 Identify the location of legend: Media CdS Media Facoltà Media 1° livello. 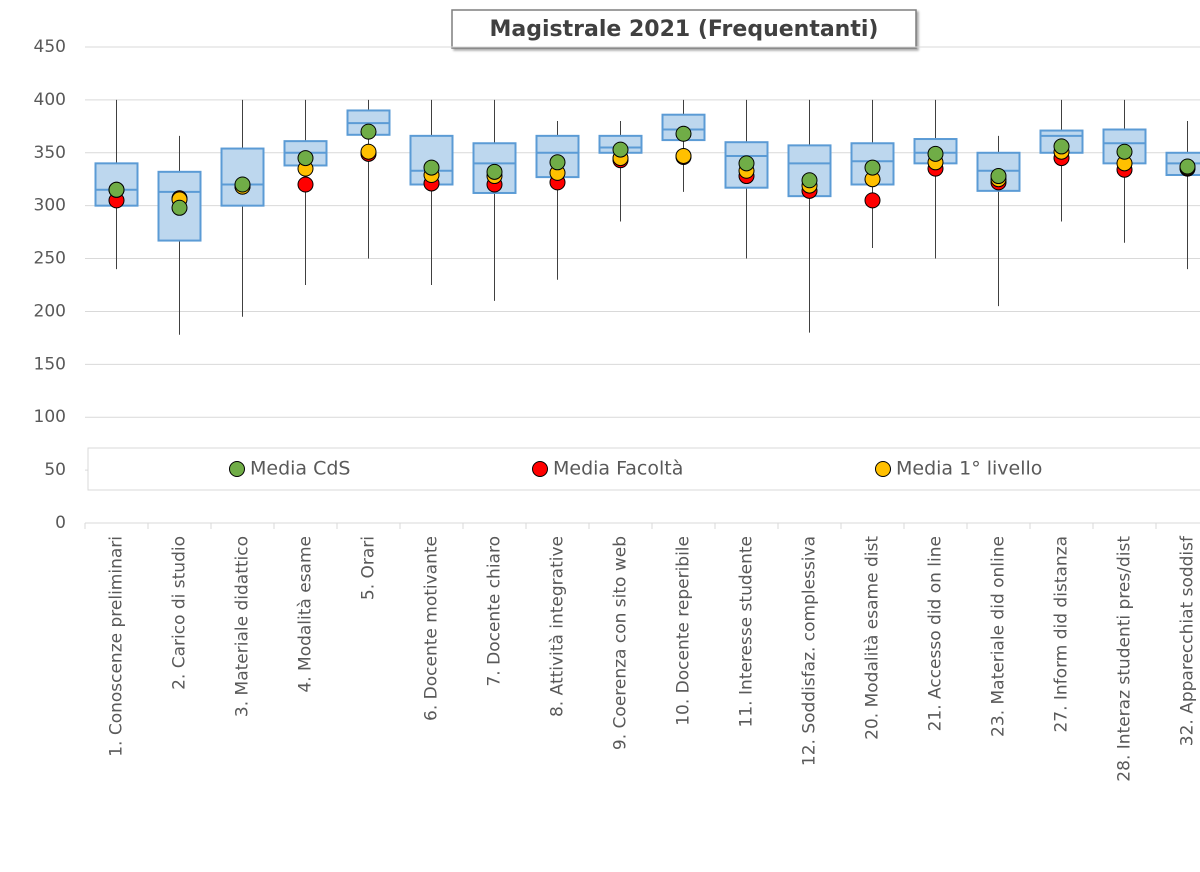
(635, 469).